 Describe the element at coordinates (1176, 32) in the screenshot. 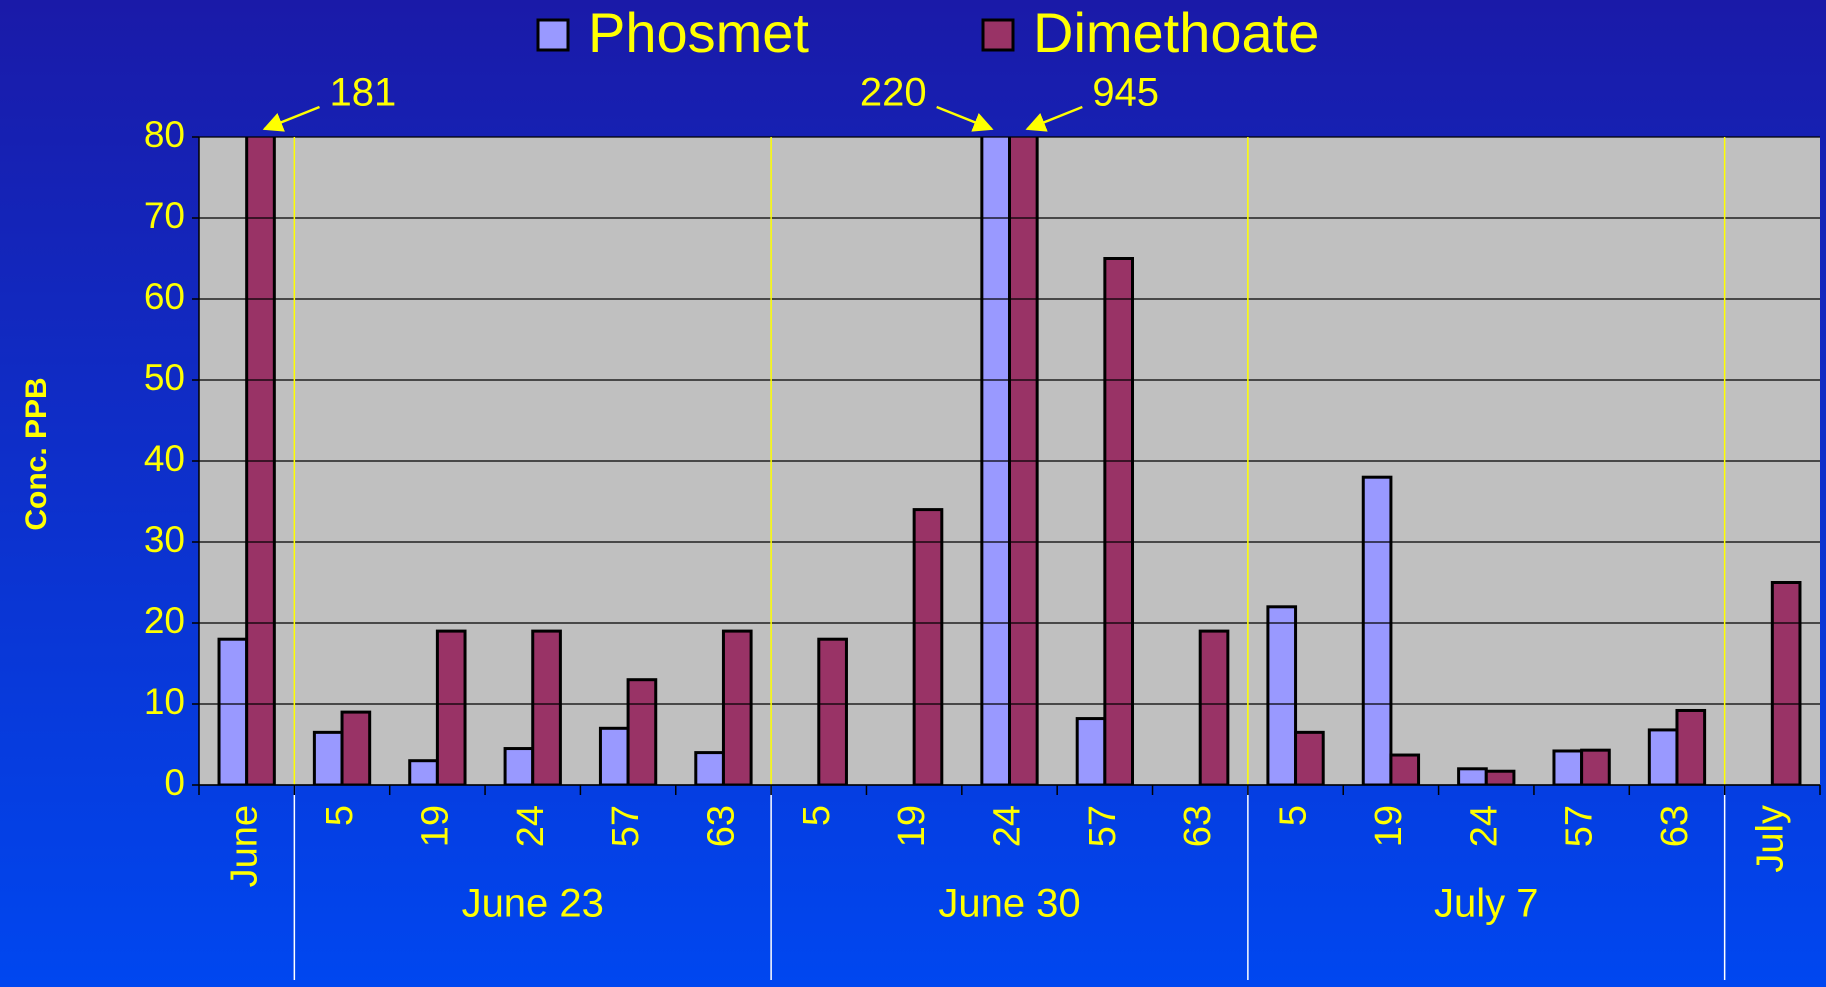

I see `legend-label: Dimethoate` at that location.